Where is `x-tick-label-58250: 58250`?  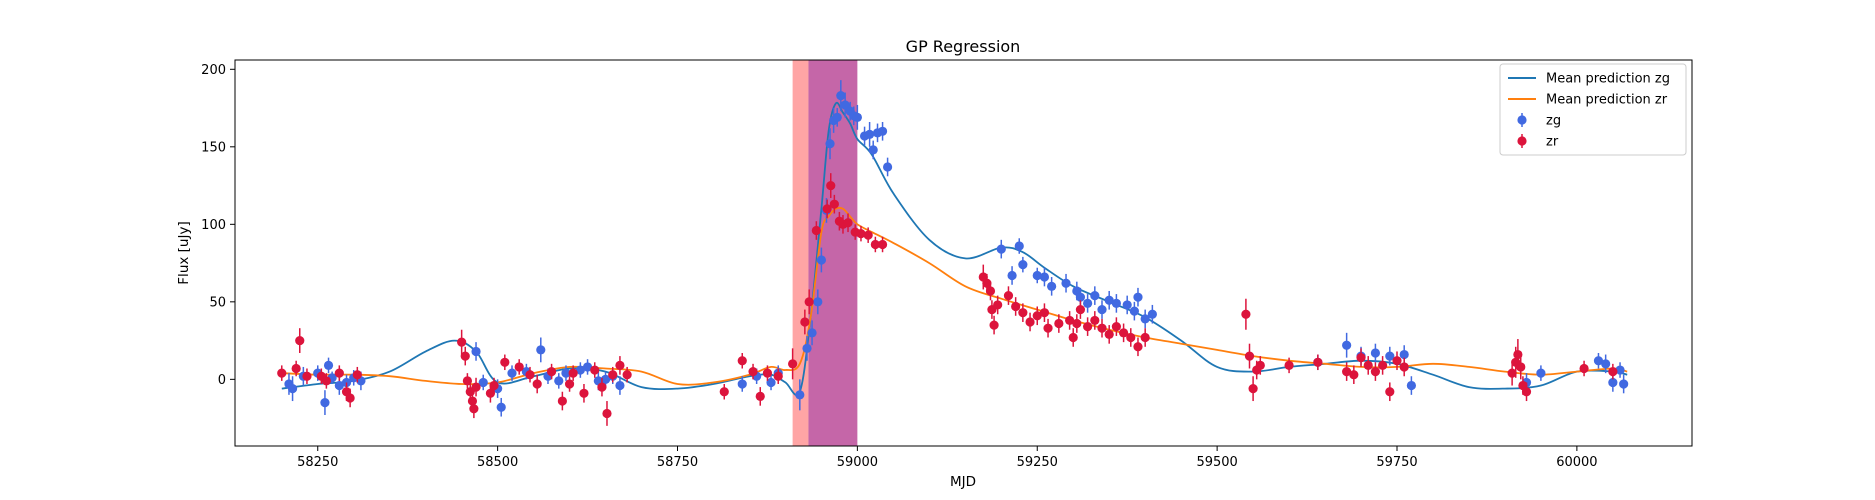
x-tick-label-58250: 58250 is located at coordinates (317, 462).